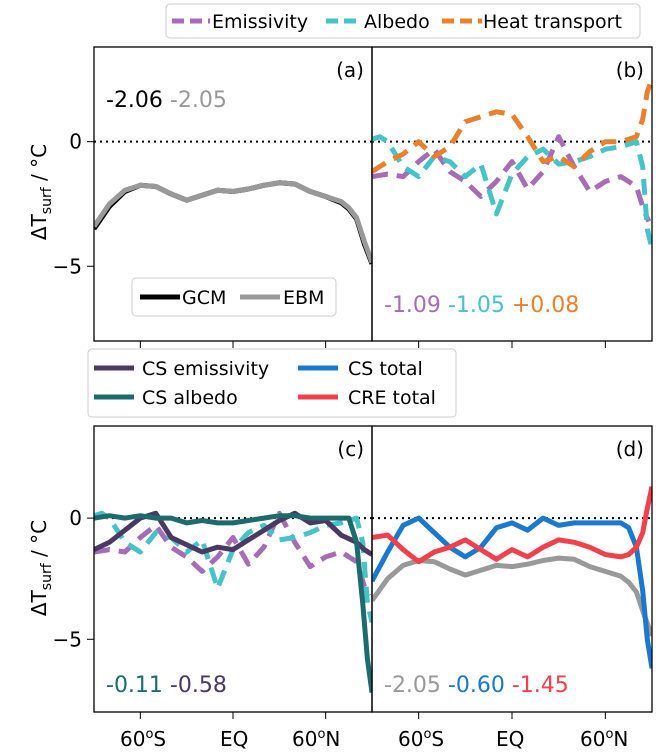 The height and width of the screenshot is (753, 660). Describe the element at coordinates (552, 22) in the screenshot. I see `legend-label-heat-transport: Heat transport` at that location.